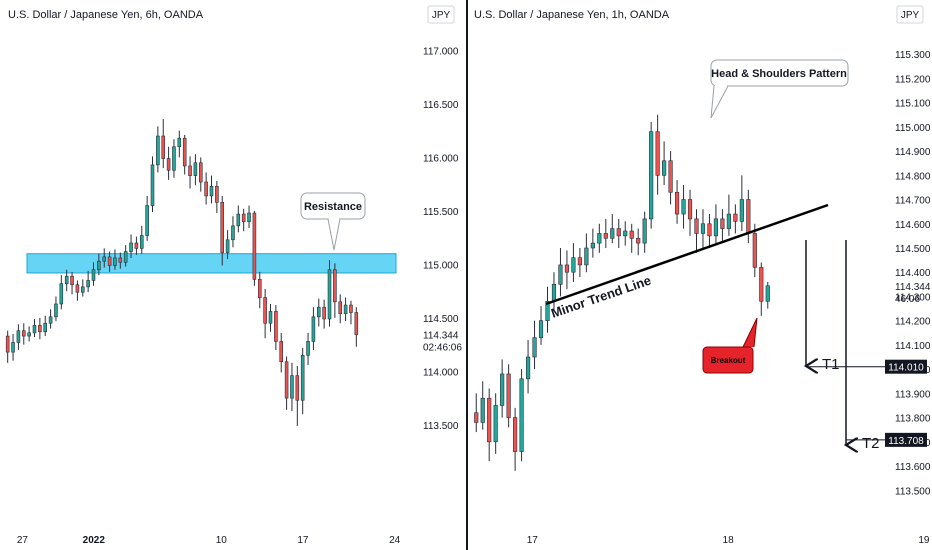  Describe the element at coordinates (209, 540) in the screenshot. I see `left-x-axis: 27 2022 10 17 24` at that location.